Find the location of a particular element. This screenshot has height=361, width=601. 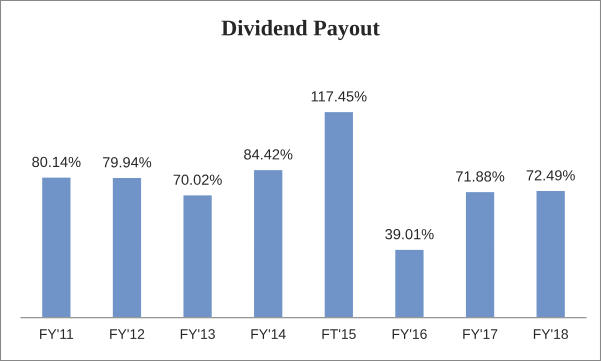

data-label: 80.14% is located at coordinates (56, 162).